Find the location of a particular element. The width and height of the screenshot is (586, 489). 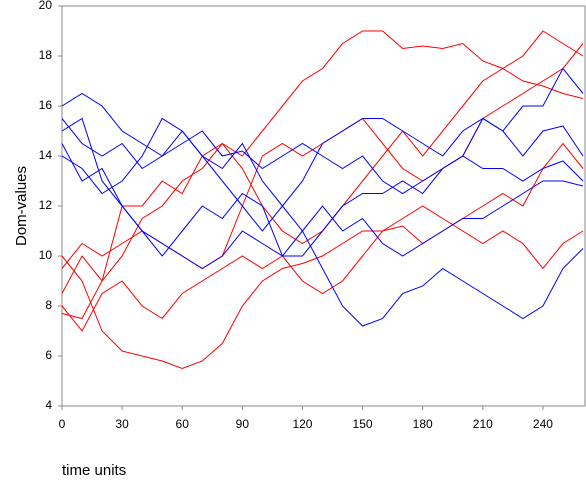

y-tick-label: 8 is located at coordinates (48, 305).